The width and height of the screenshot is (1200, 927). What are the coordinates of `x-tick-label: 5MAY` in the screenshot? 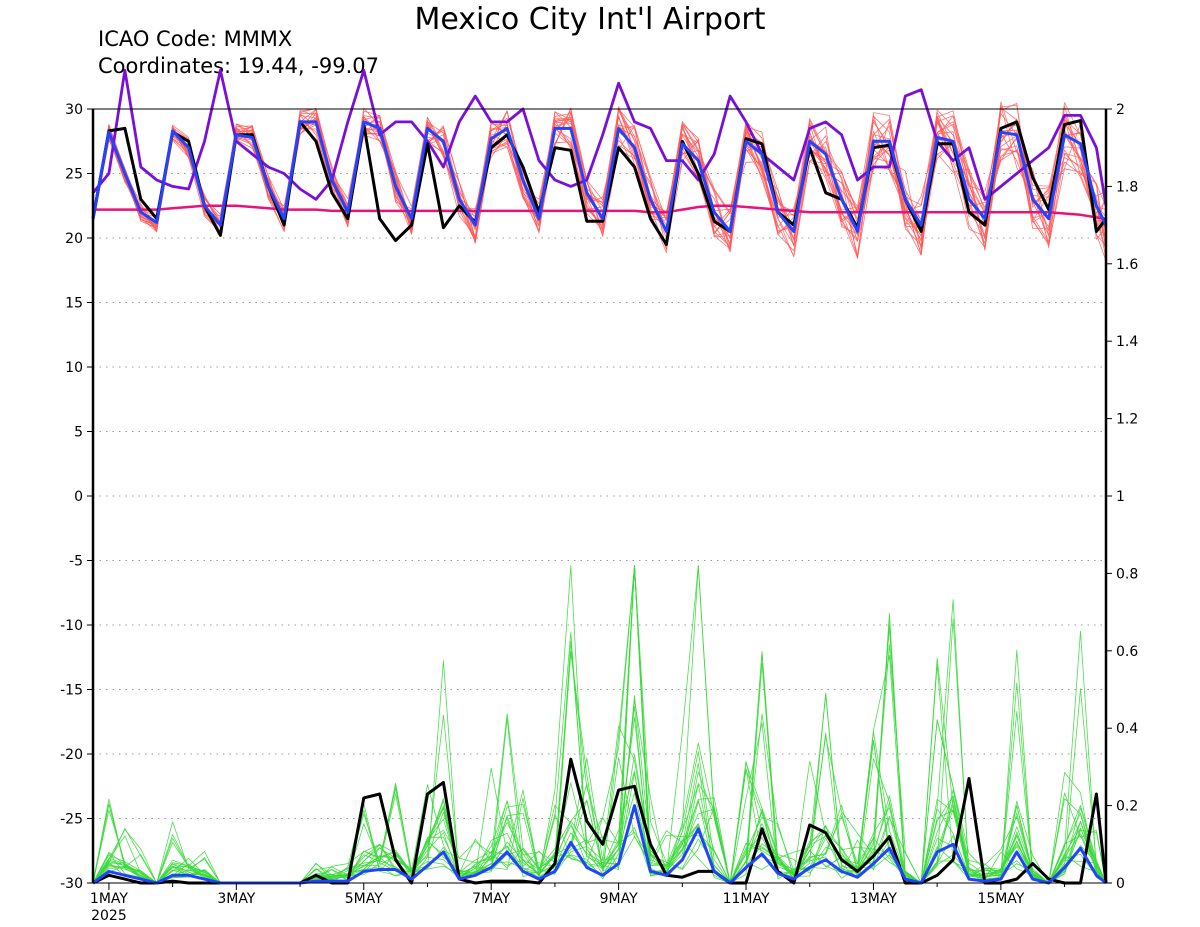 It's located at (364, 899).